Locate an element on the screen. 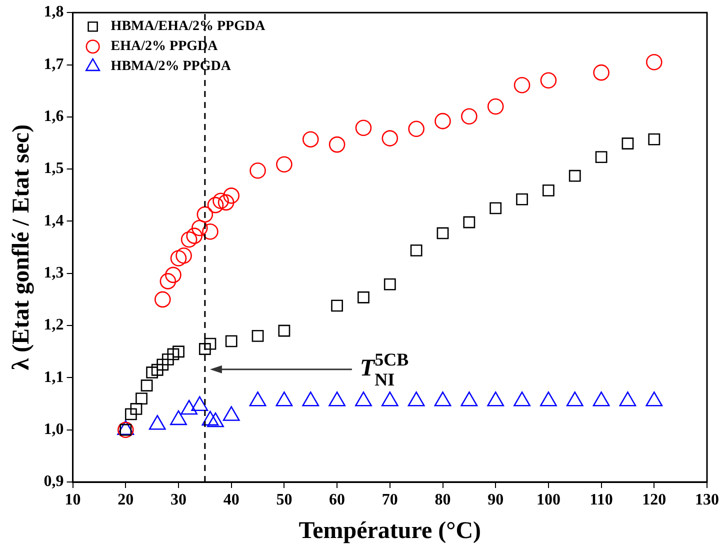  x-axis-title: Température (°C) is located at coordinates (390, 531).